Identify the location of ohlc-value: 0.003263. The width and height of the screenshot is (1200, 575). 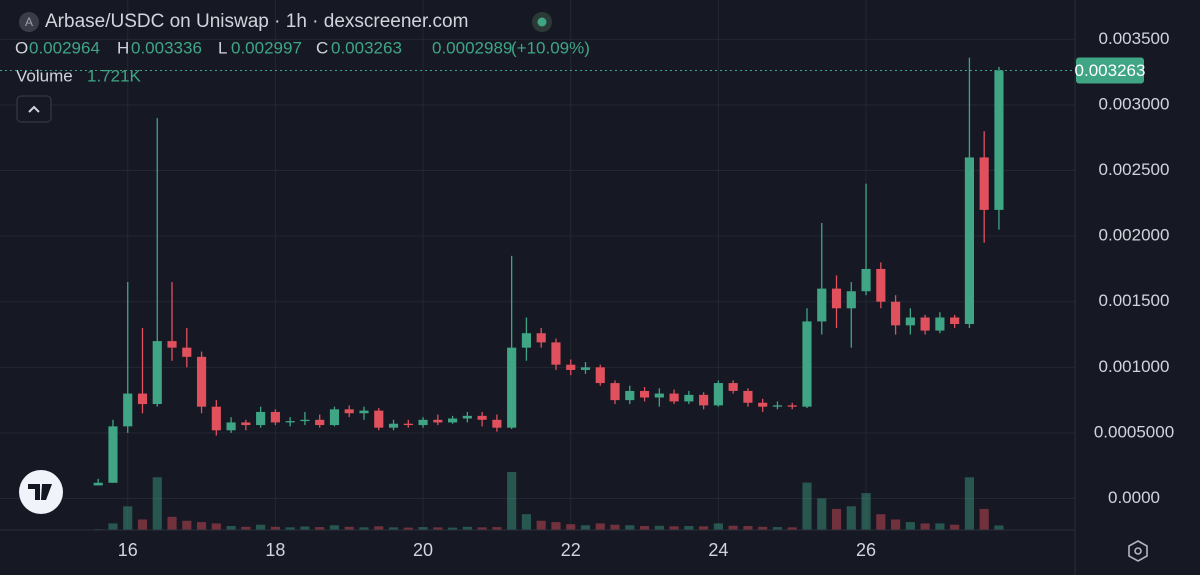
(366, 47).